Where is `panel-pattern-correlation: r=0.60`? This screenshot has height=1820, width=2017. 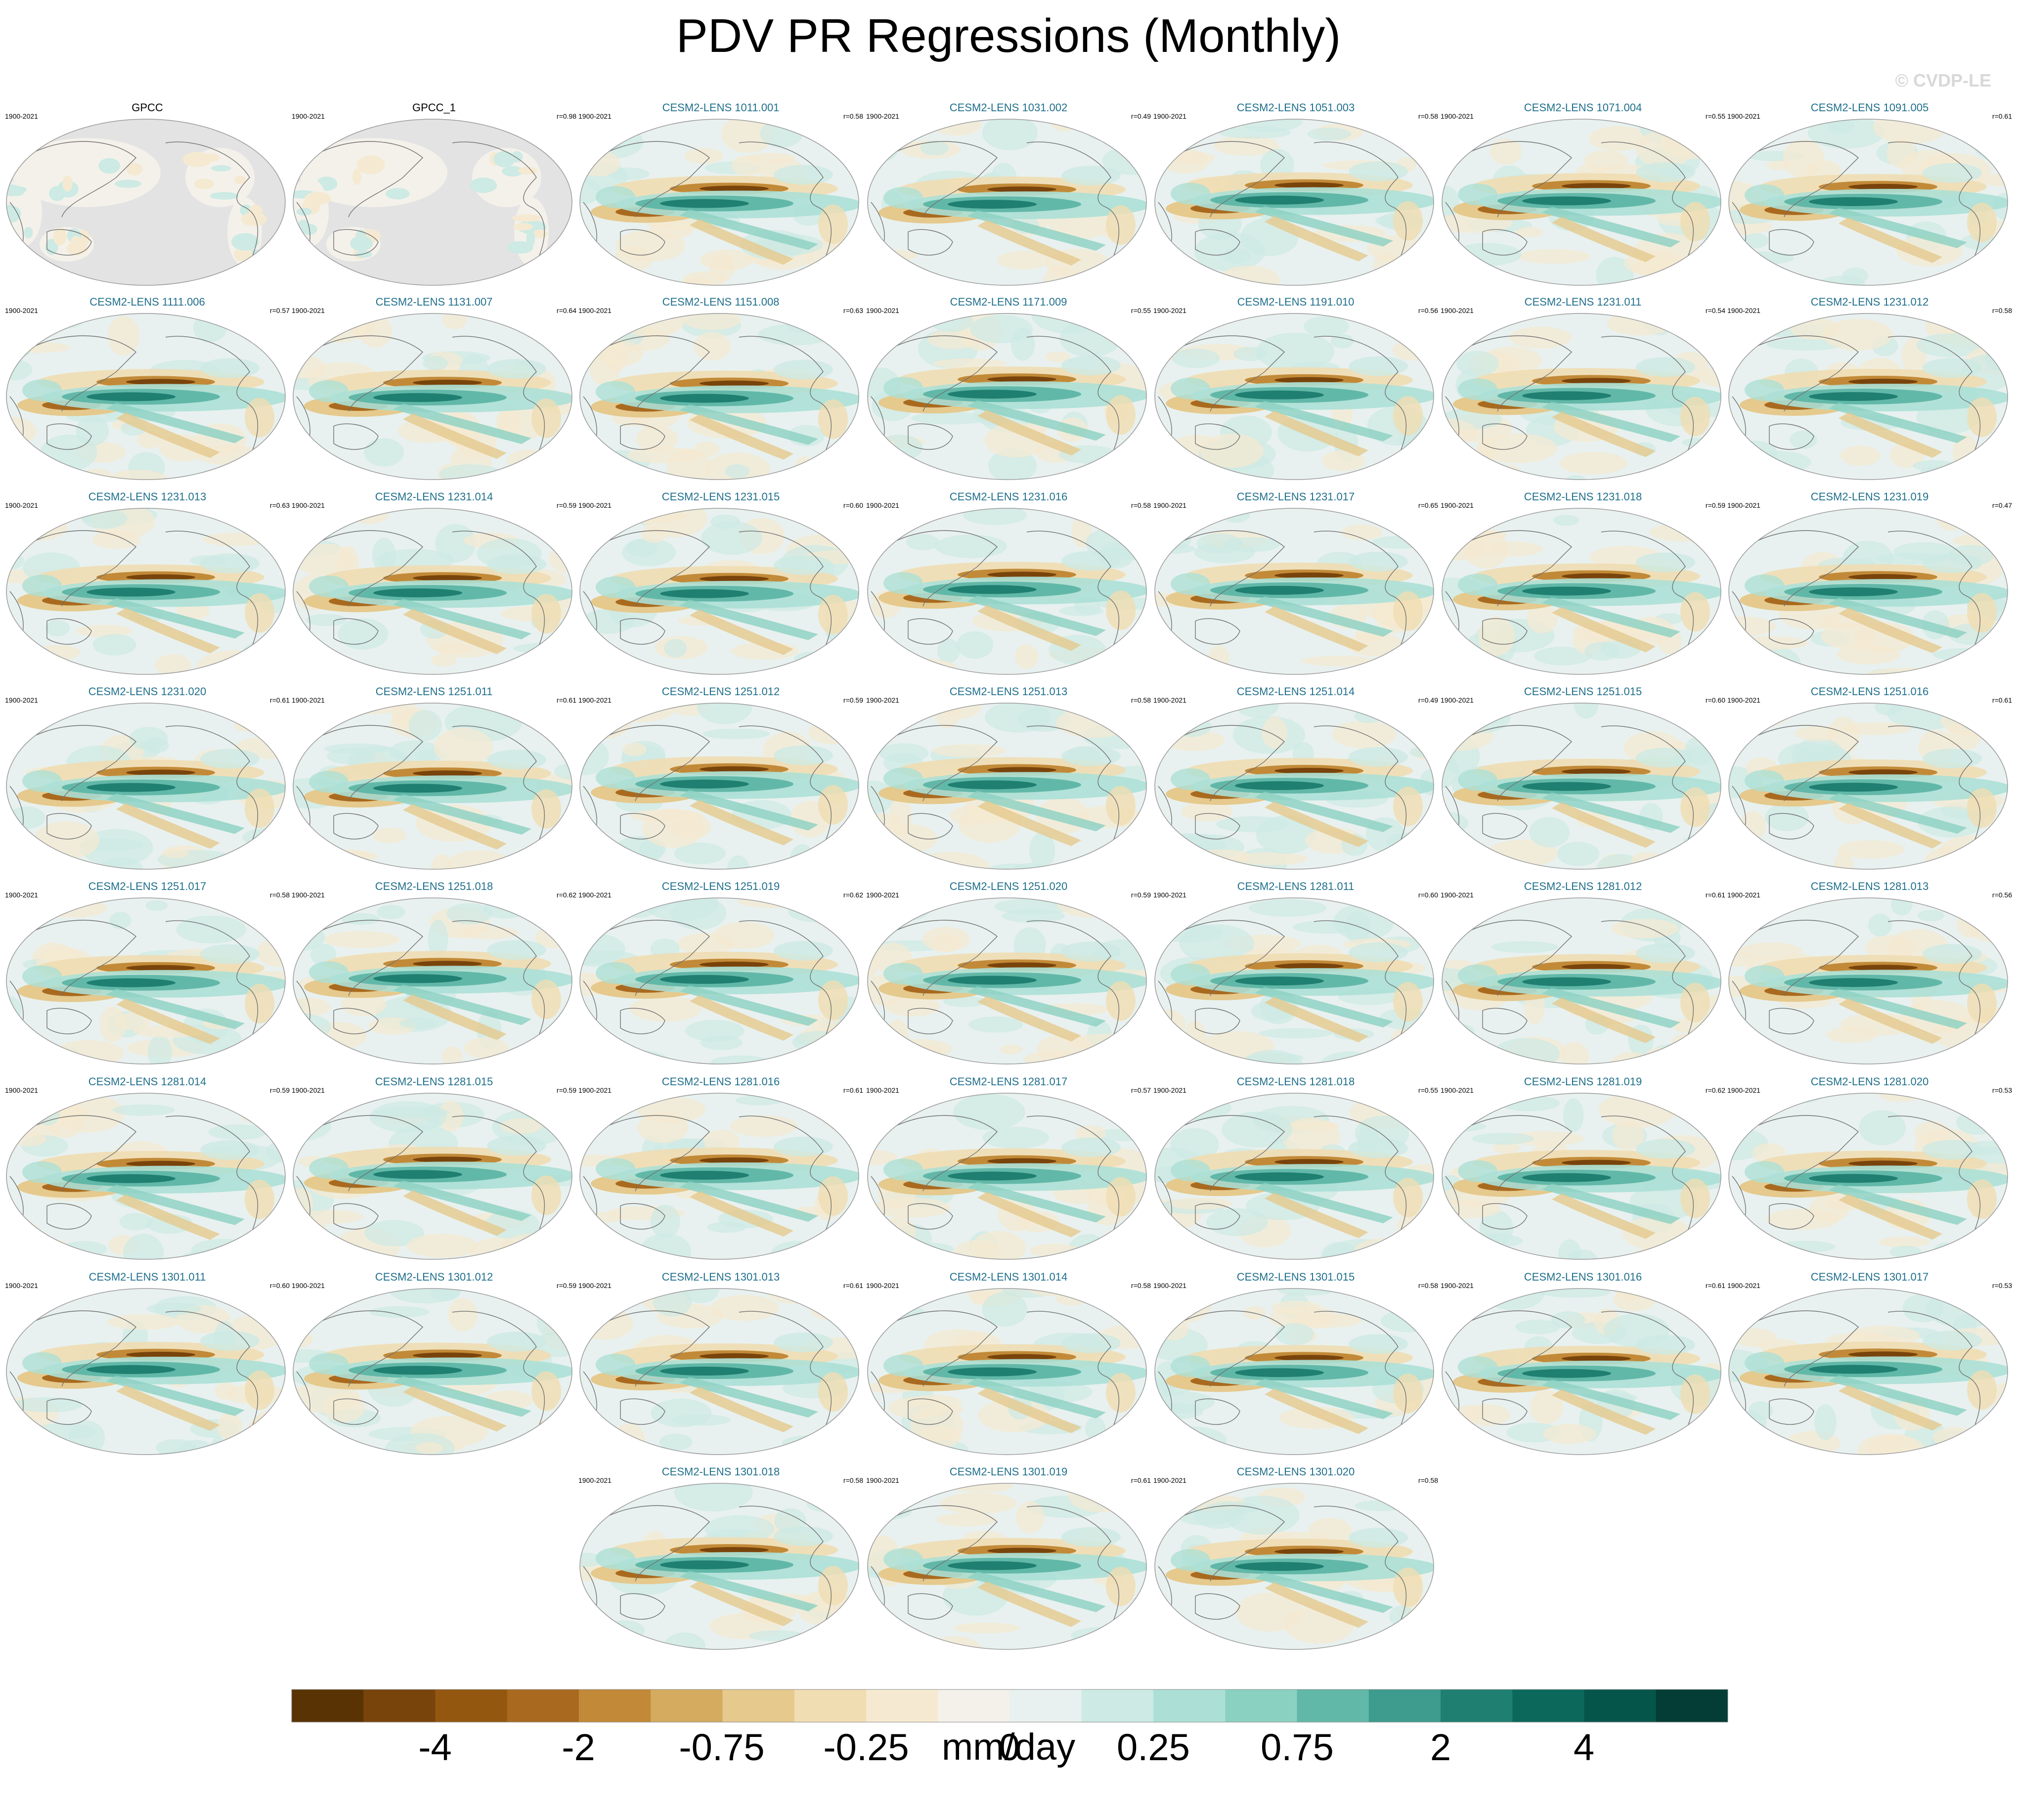
panel-pattern-correlation: r=0.60 is located at coordinates (1715, 700).